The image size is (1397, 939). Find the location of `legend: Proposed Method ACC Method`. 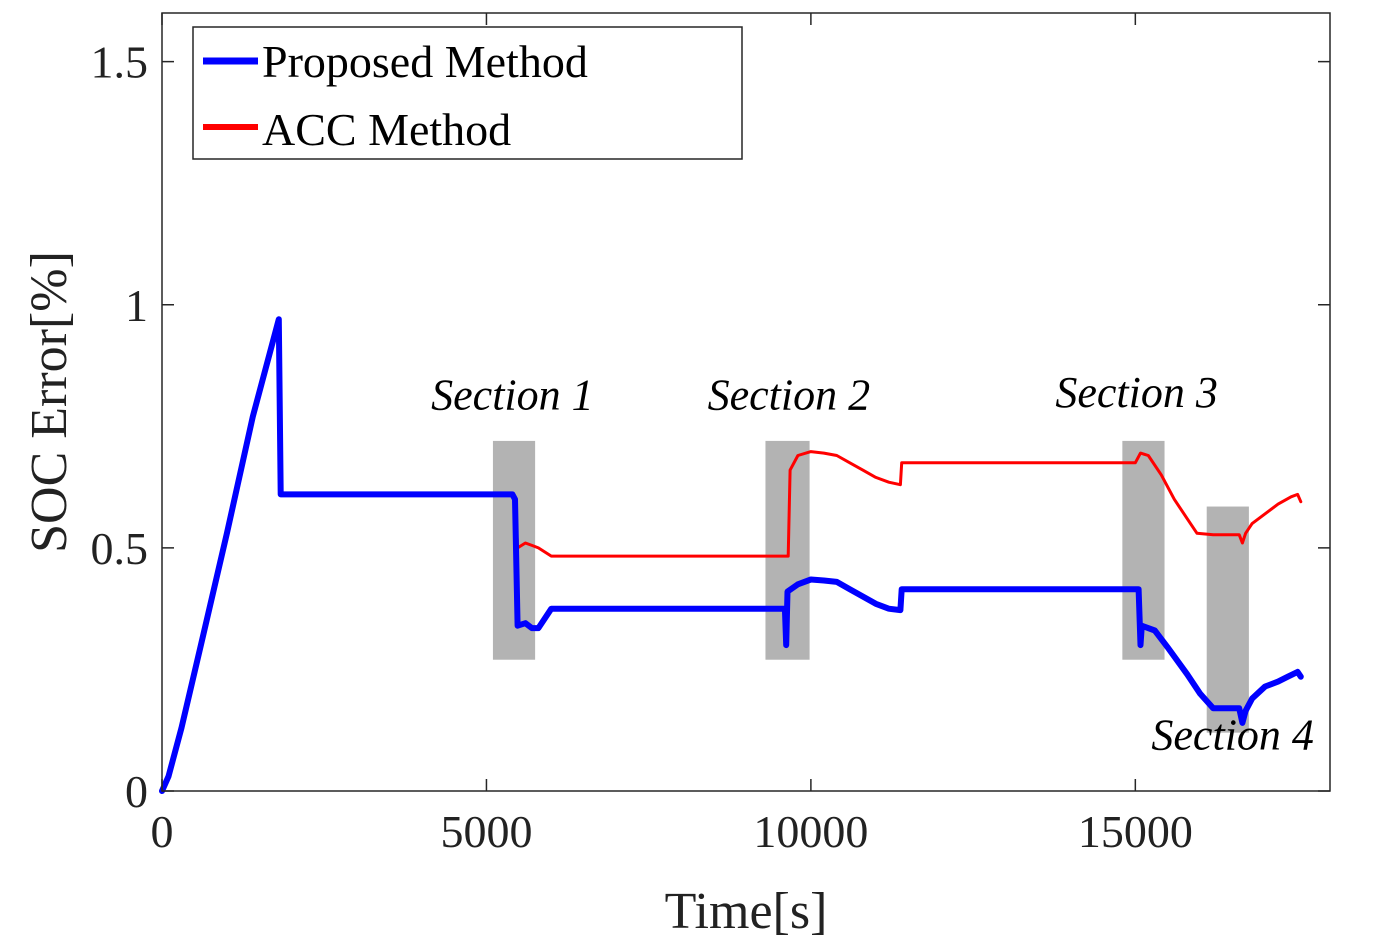

legend: Proposed Method ACC Method is located at coordinates (467, 93).